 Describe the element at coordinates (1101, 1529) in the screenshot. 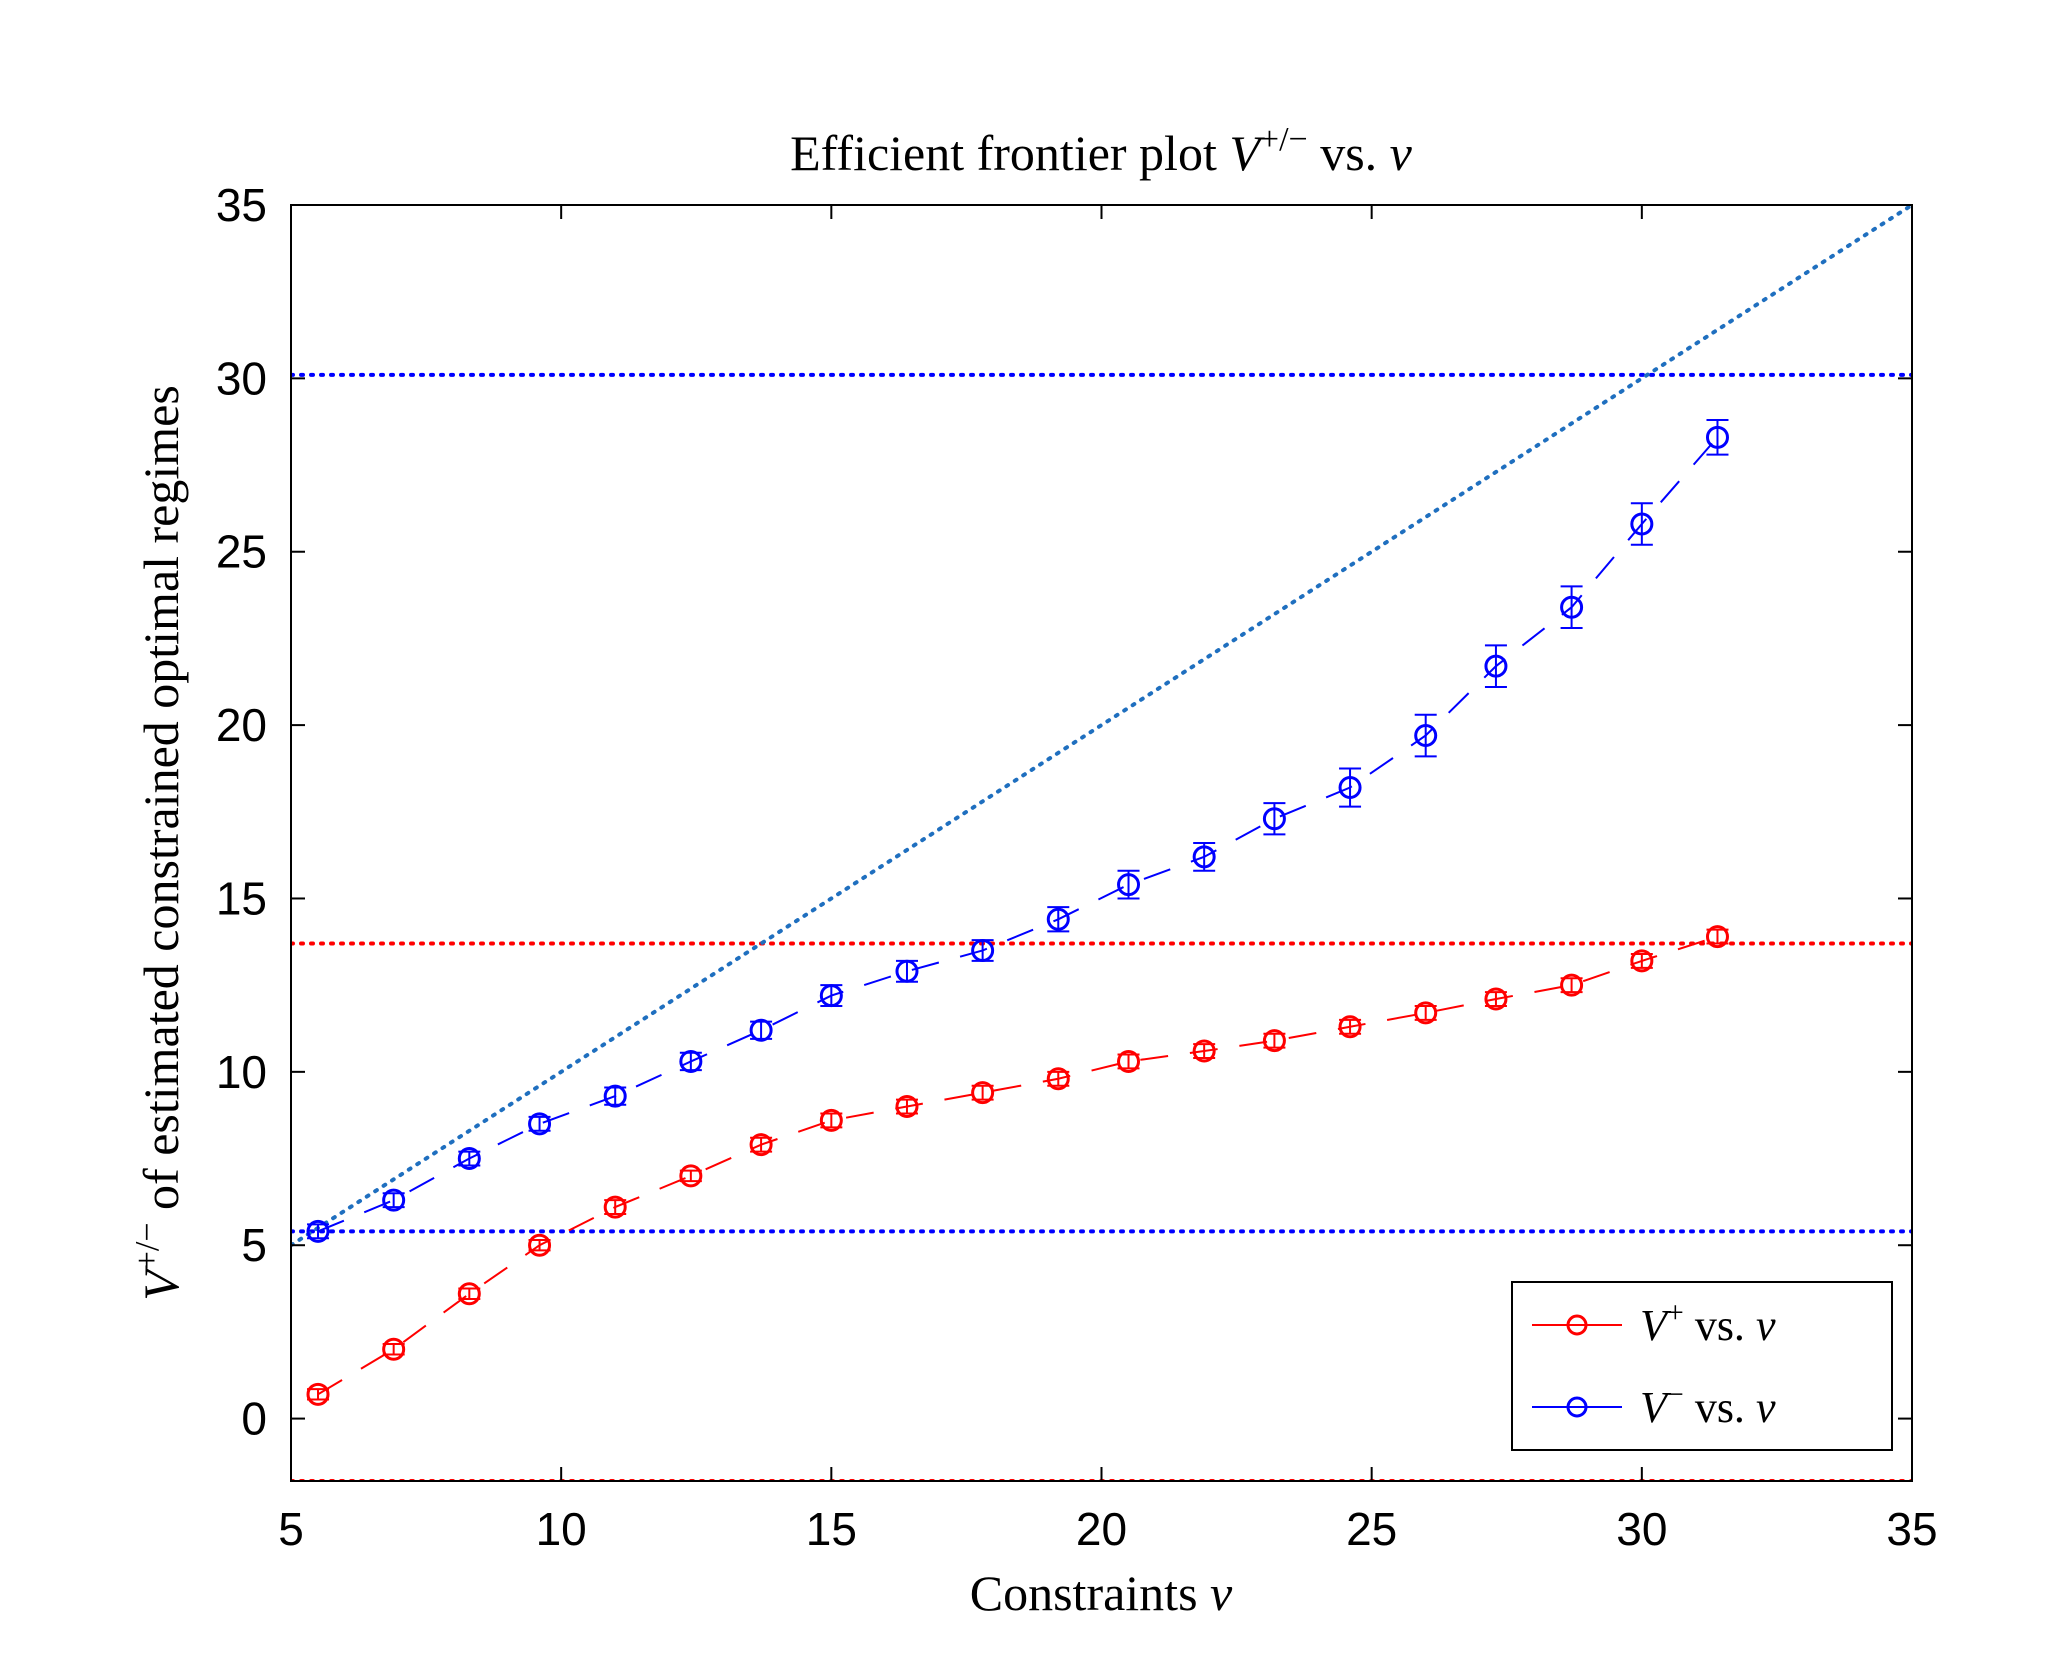

I see `x-tick-label: 20` at that location.